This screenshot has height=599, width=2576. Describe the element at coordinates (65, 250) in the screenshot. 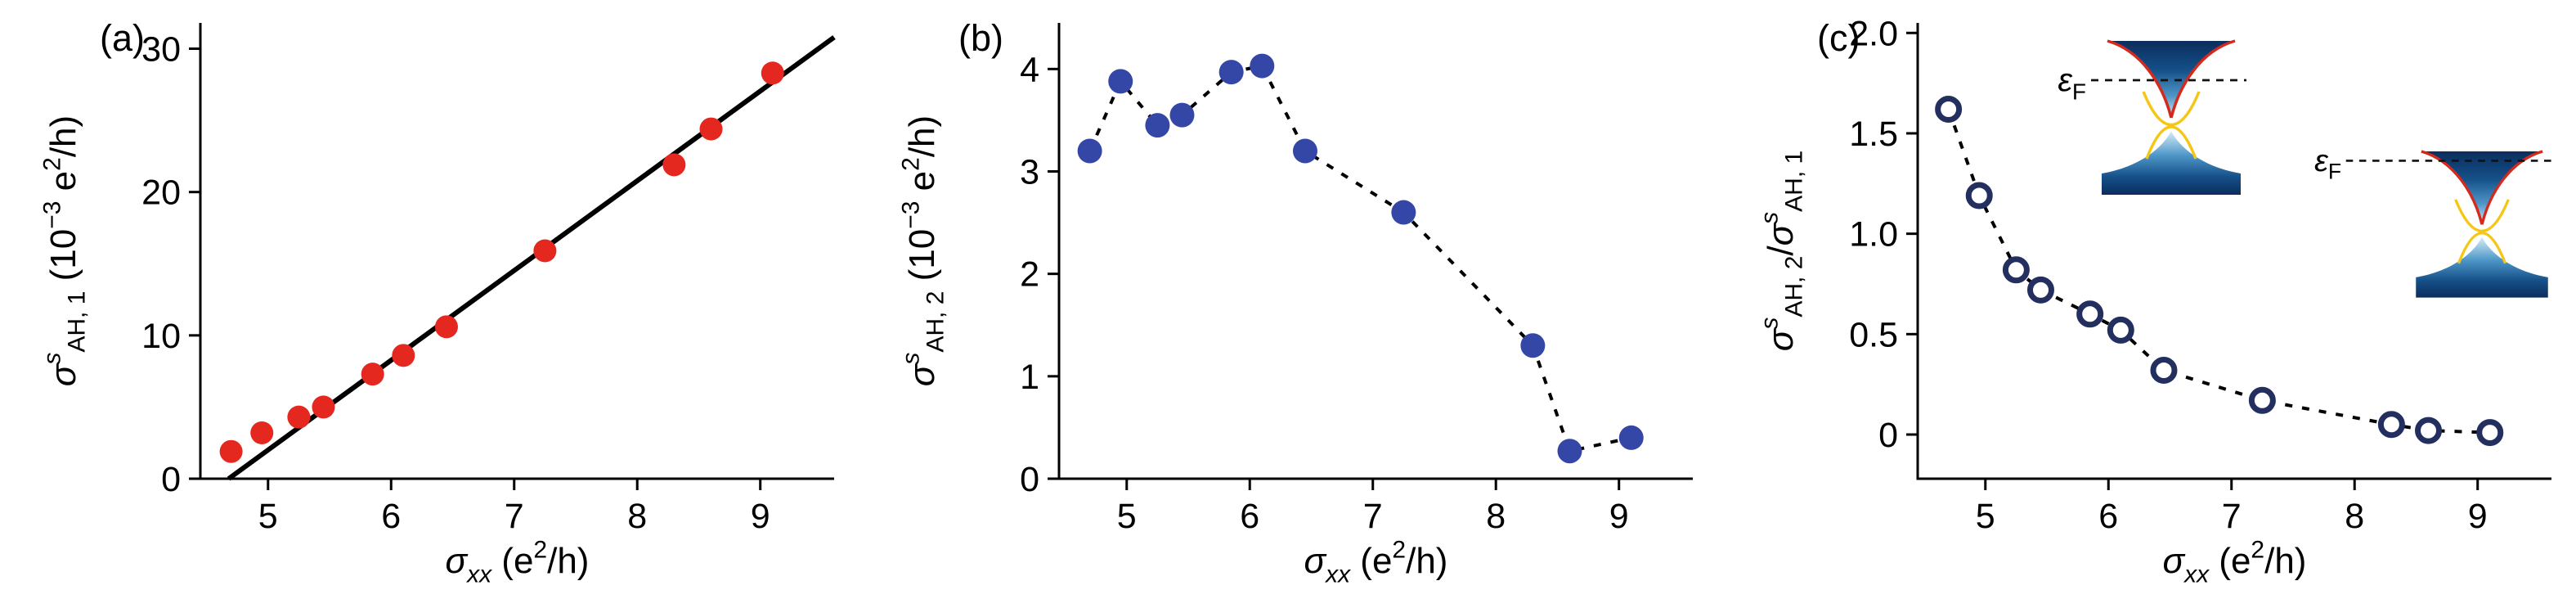

I see `y-axis-label: σsAH, 1 (10−3 e2/h)` at that location.